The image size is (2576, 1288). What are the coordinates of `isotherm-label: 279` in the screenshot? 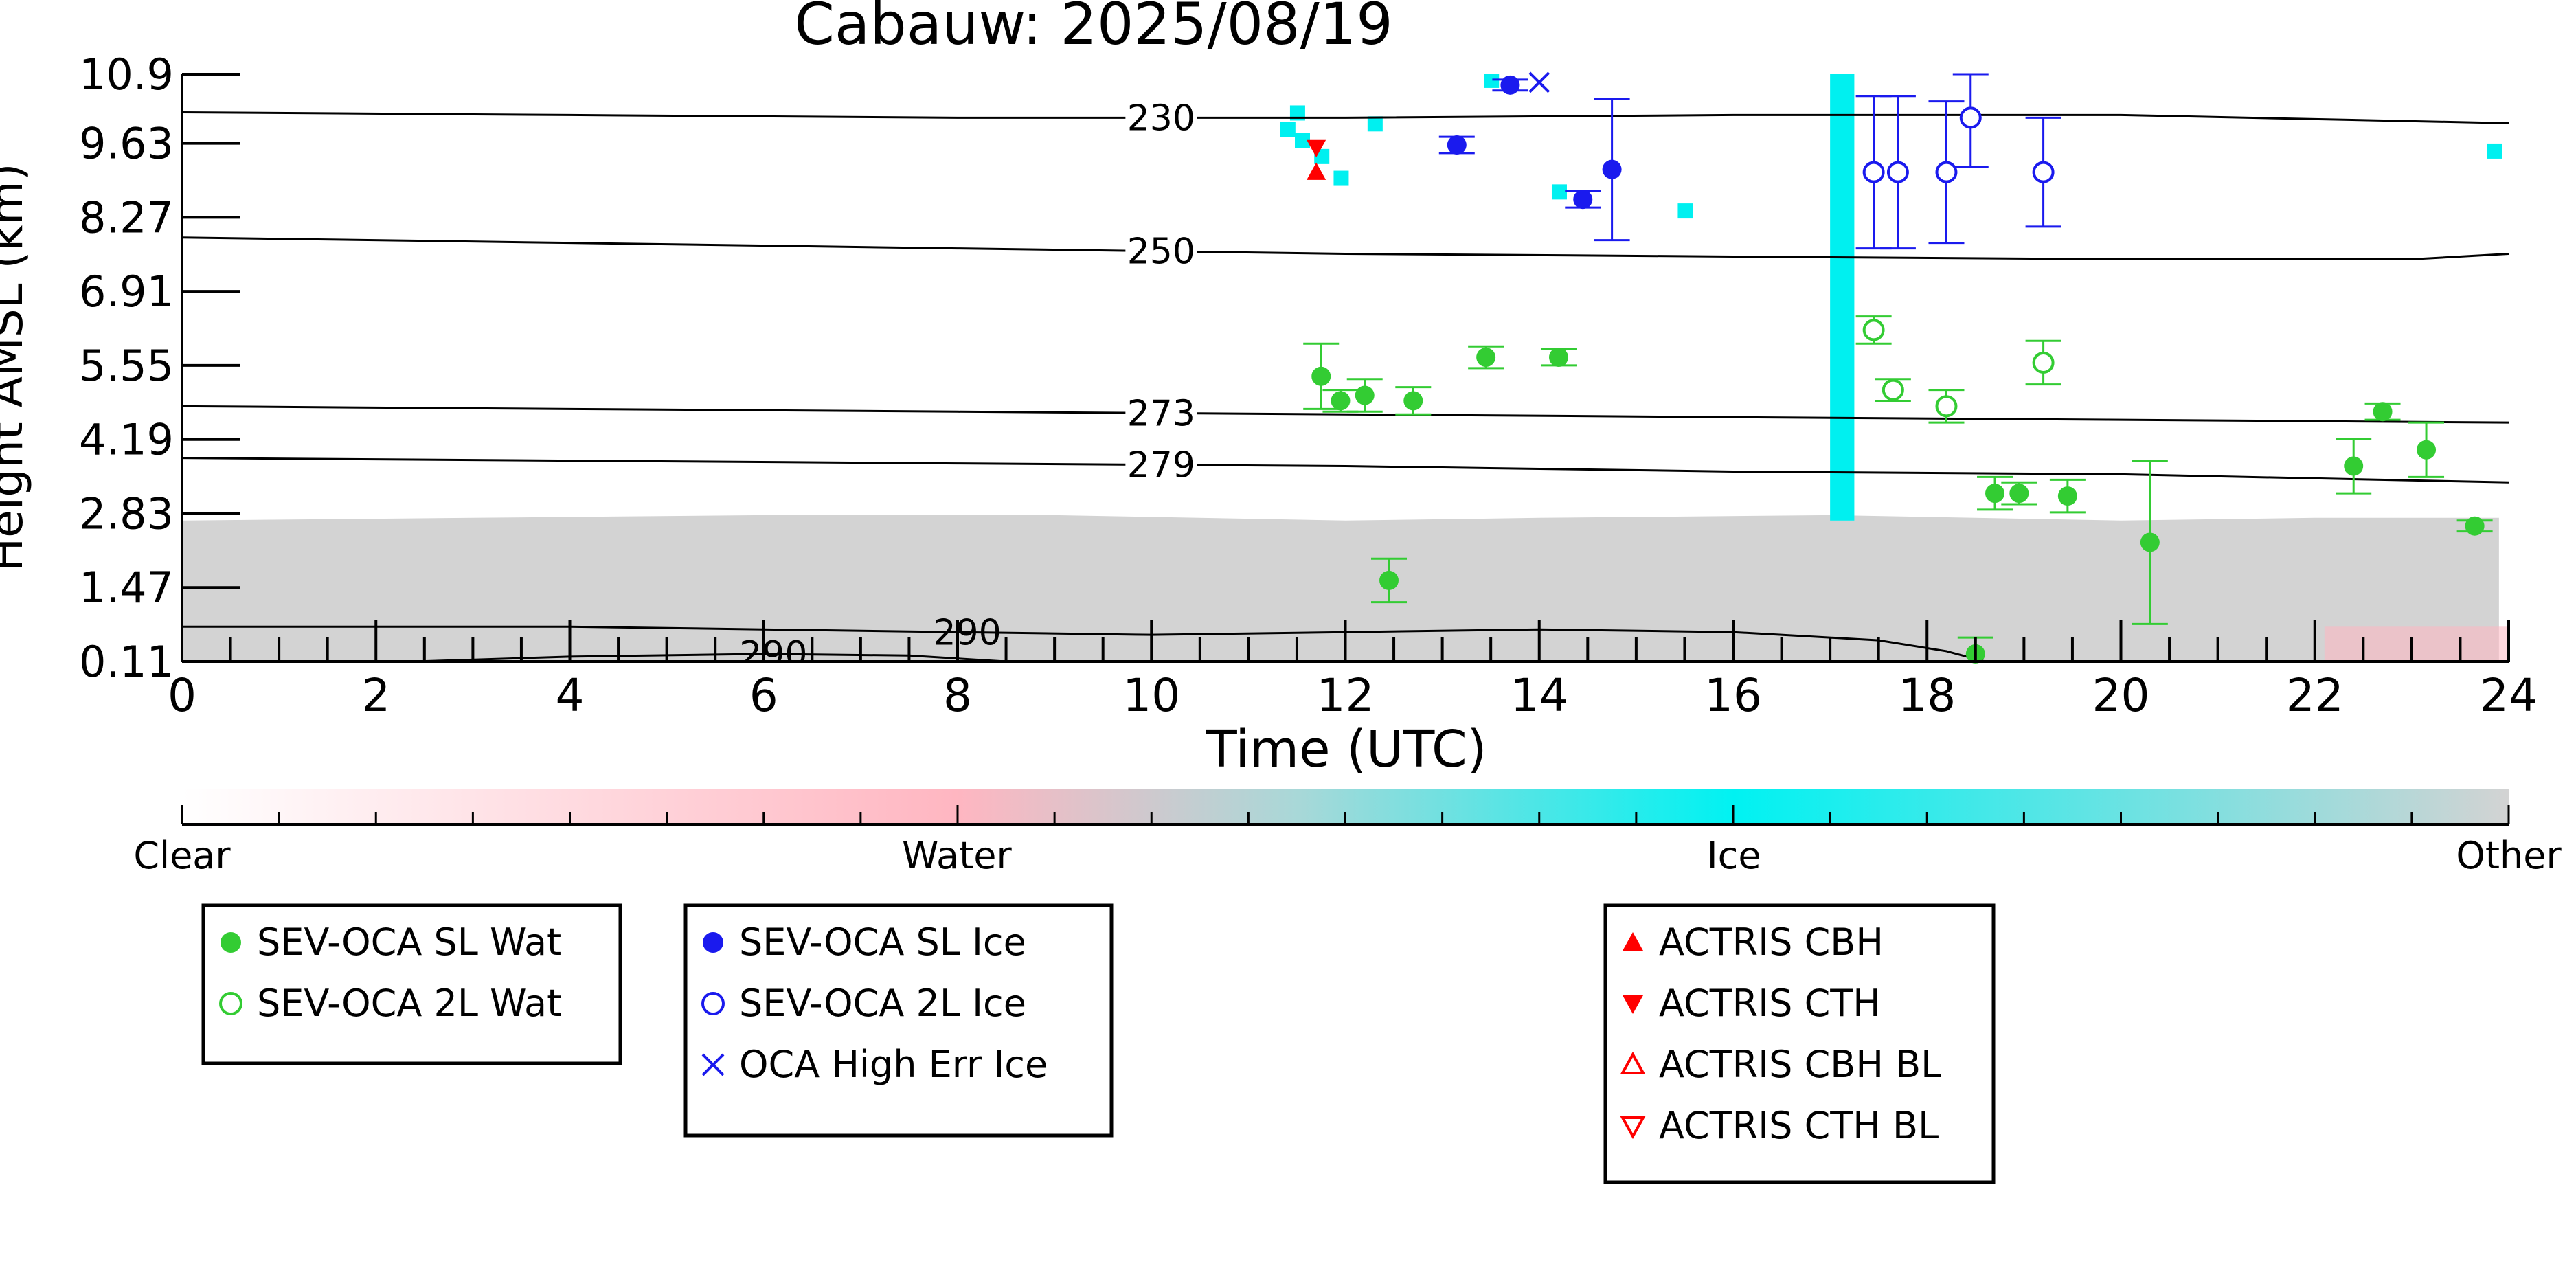 It's located at (1161, 465).